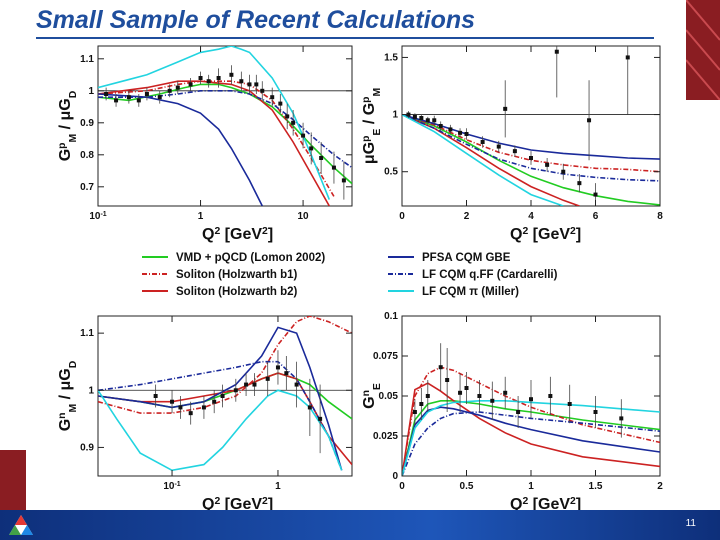  I want to click on corner-ribbon, so click(703, 50).